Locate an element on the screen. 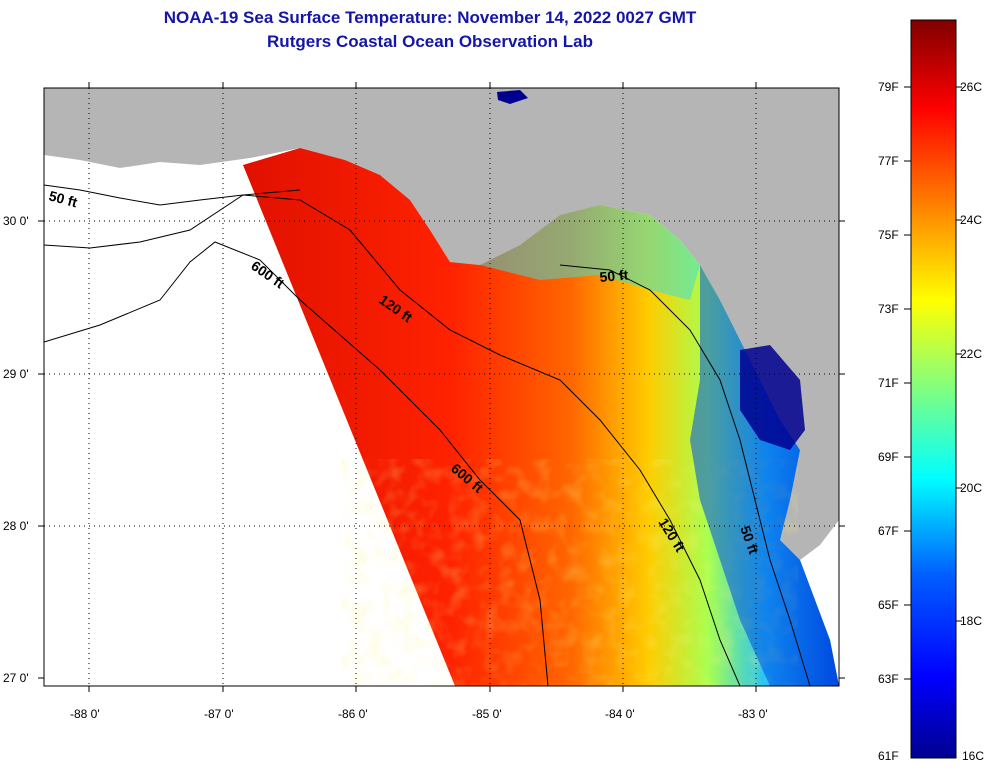  colorbar-label-f: 75F is located at coordinates (888, 235).